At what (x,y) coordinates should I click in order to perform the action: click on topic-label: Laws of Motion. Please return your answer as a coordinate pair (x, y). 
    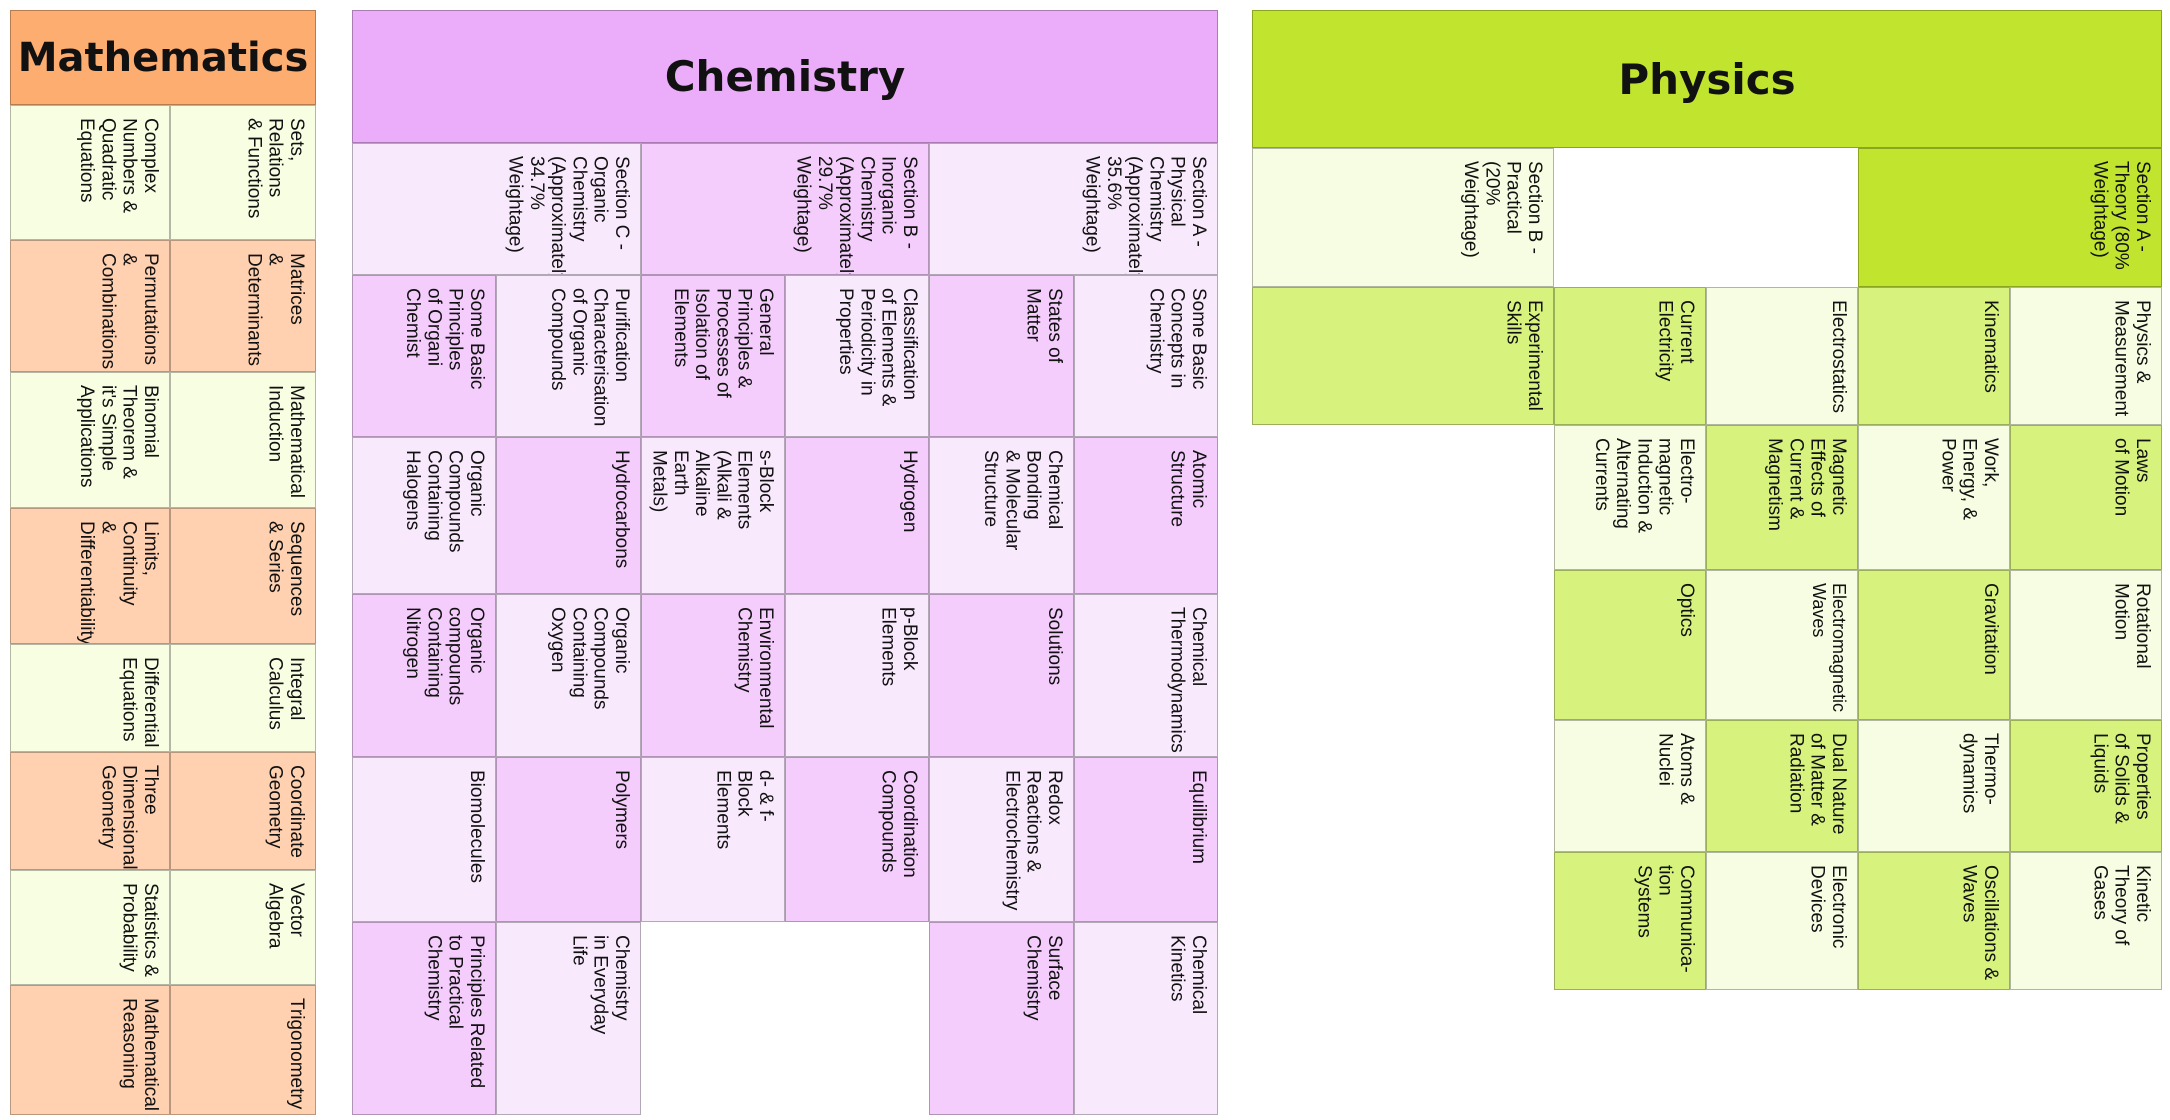
    Looking at the image, I should click on (2131, 477).